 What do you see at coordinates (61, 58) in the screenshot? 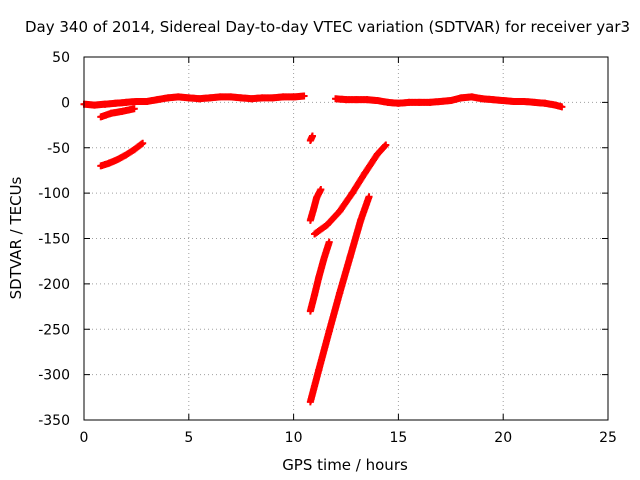
I see `y-tick-label: 50` at bounding box center [61, 58].